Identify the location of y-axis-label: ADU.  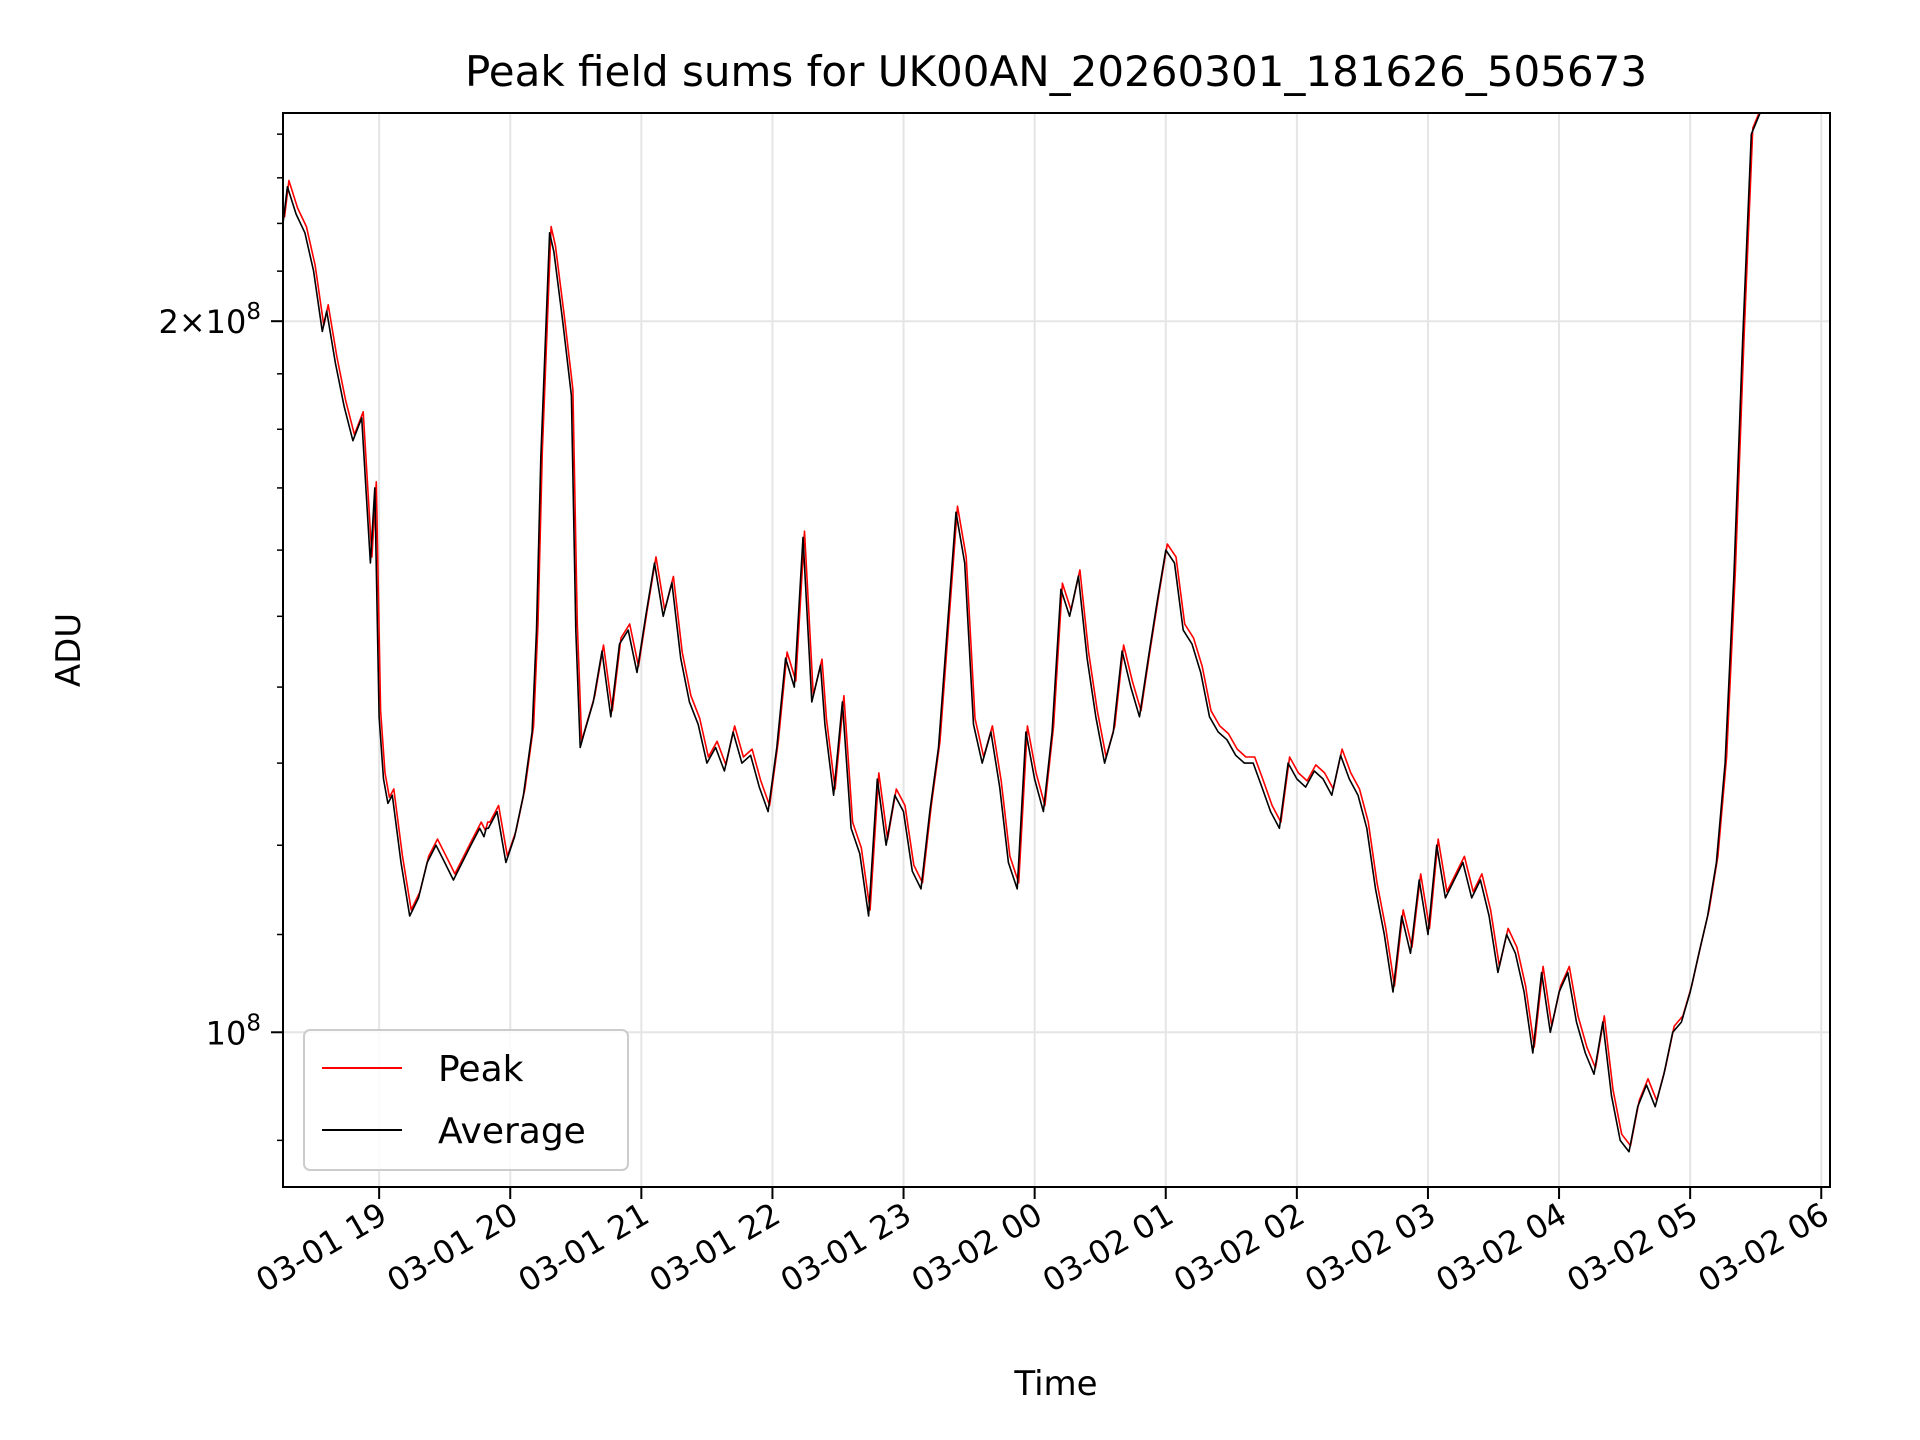
(69, 650).